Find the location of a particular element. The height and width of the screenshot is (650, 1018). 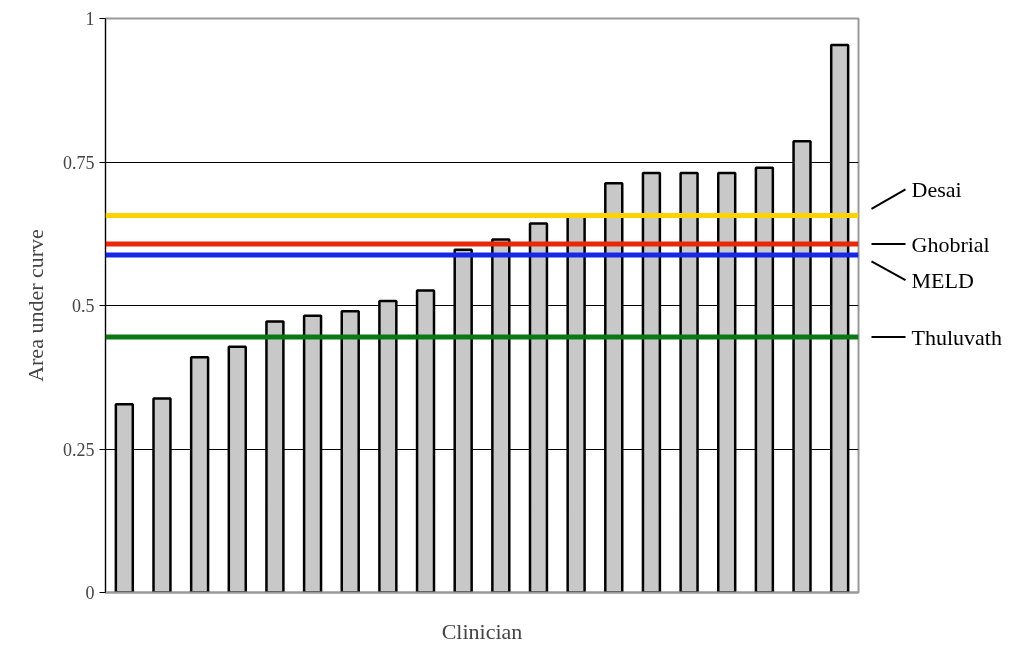

x-axis-title: Clinician is located at coordinates (482, 631).